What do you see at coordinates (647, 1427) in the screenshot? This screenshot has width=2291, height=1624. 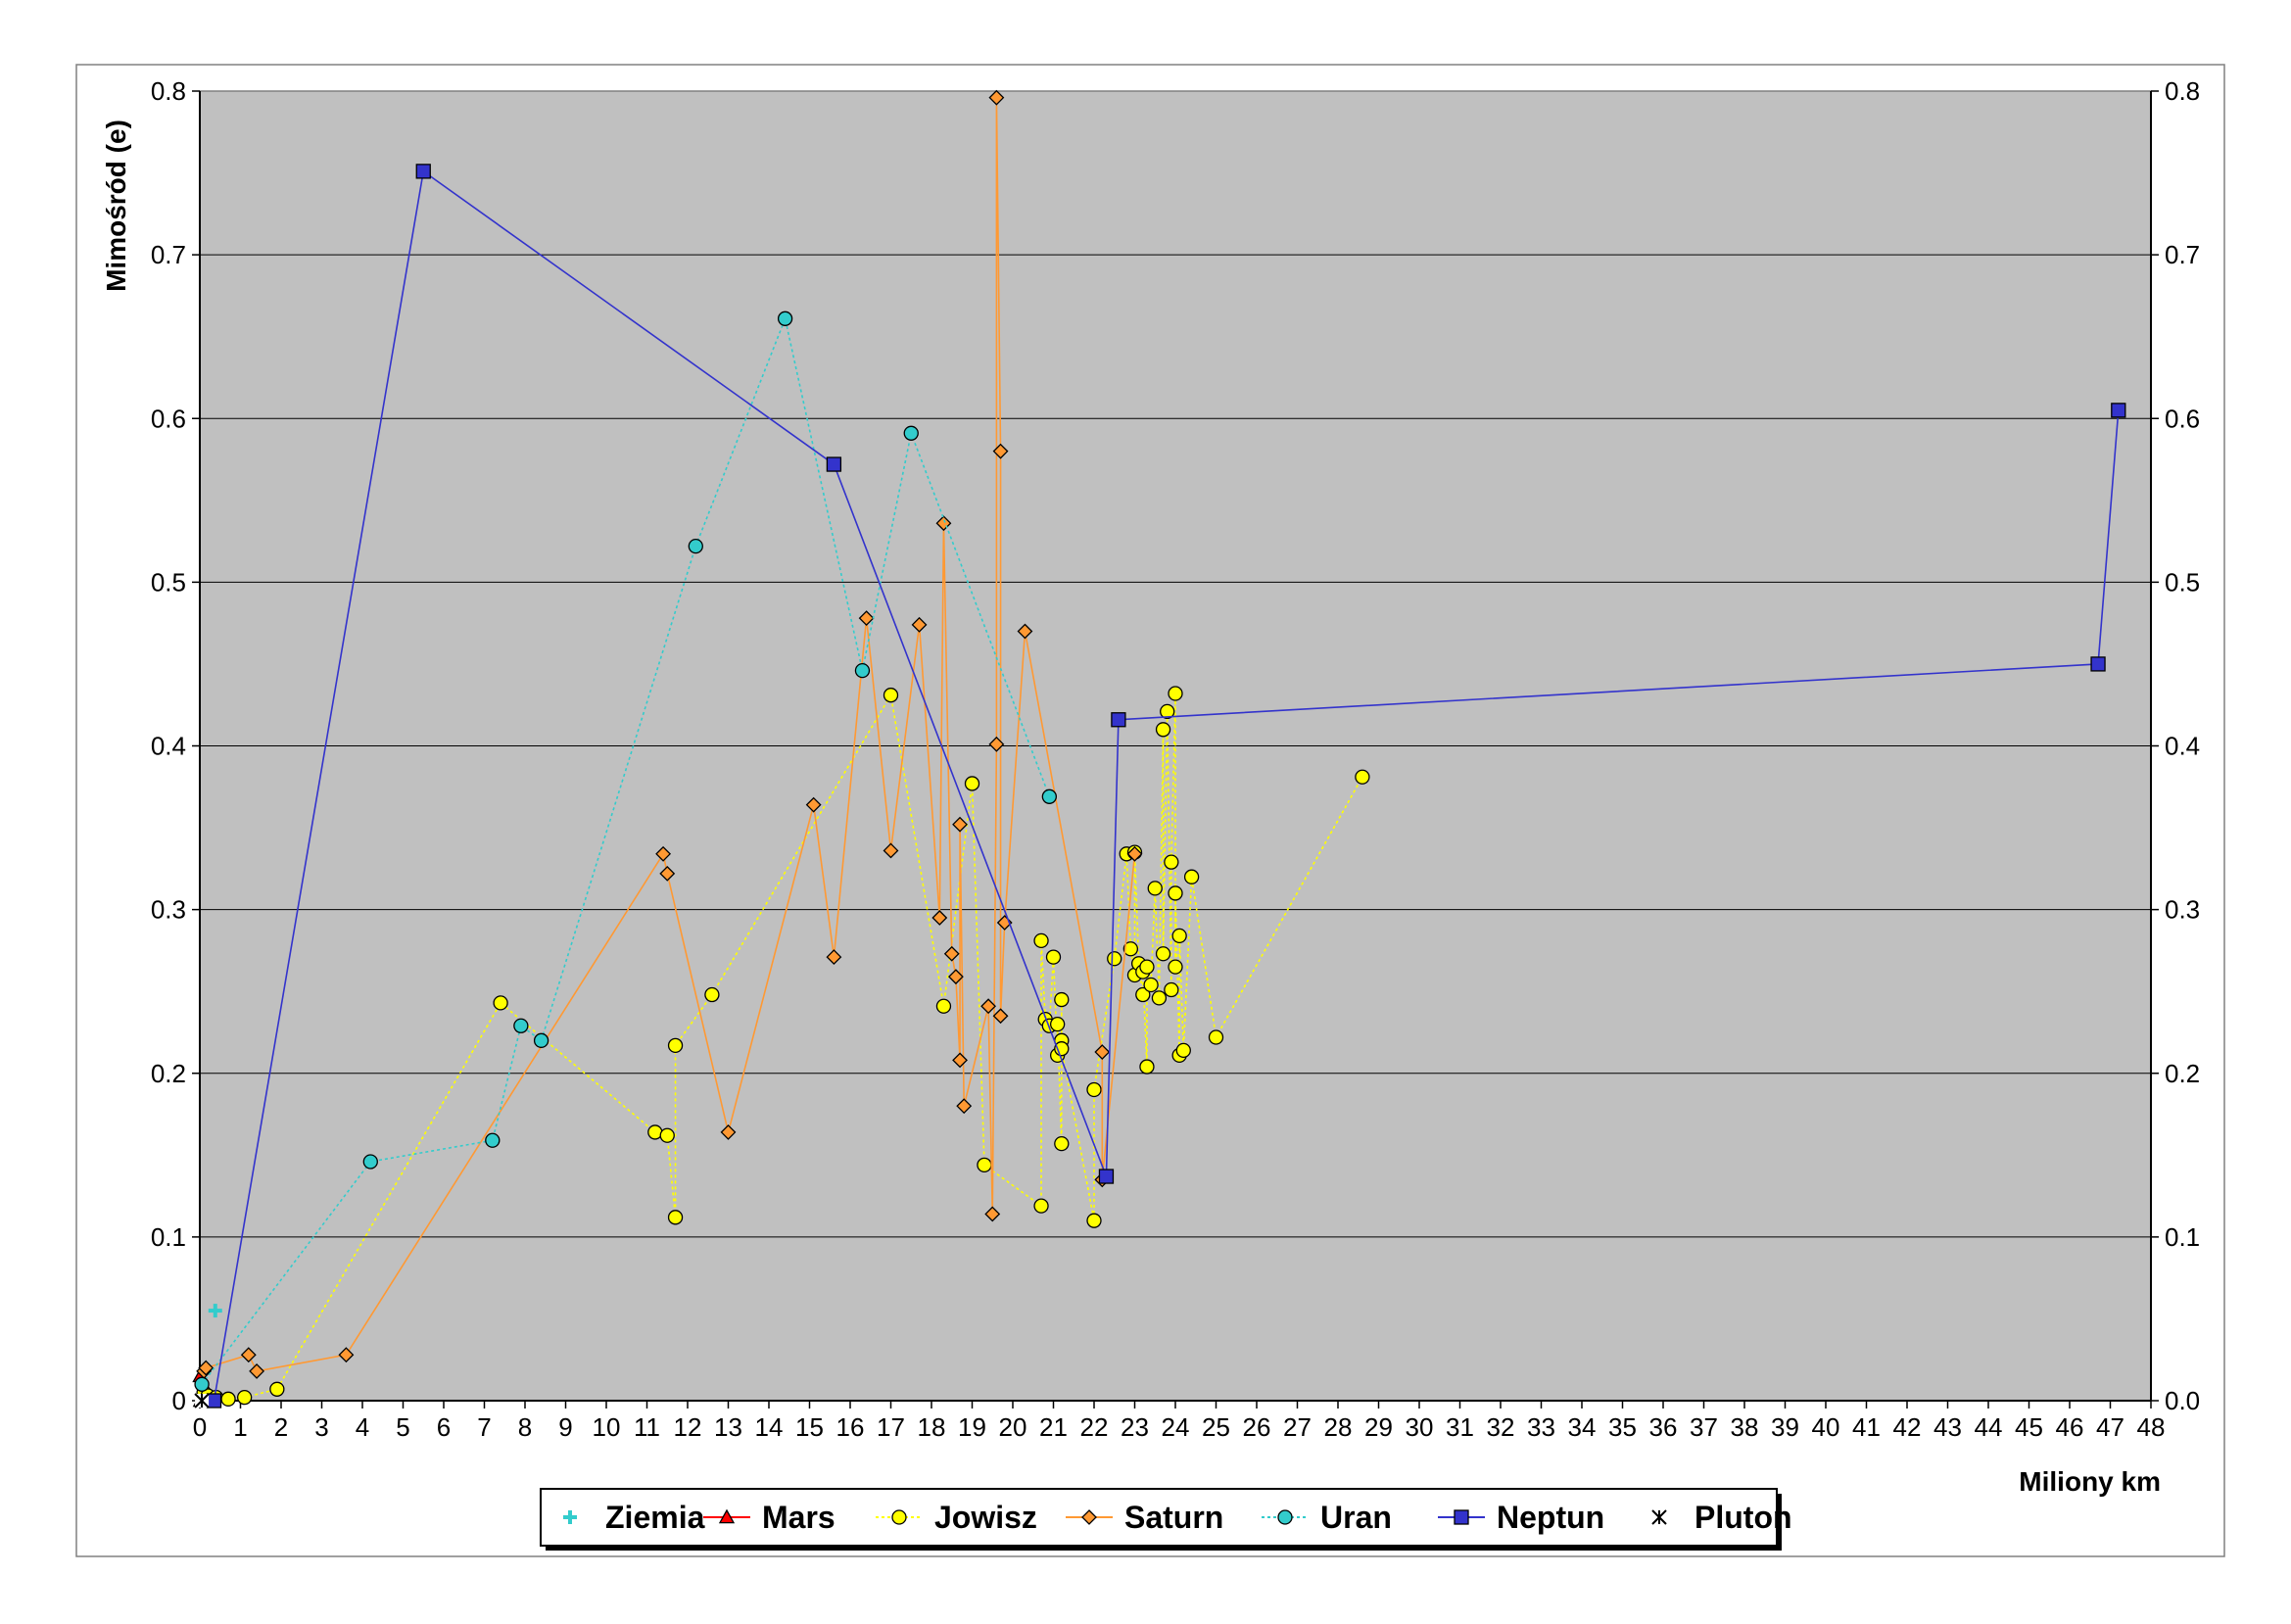 I see `x-tick-label: 11` at bounding box center [647, 1427].